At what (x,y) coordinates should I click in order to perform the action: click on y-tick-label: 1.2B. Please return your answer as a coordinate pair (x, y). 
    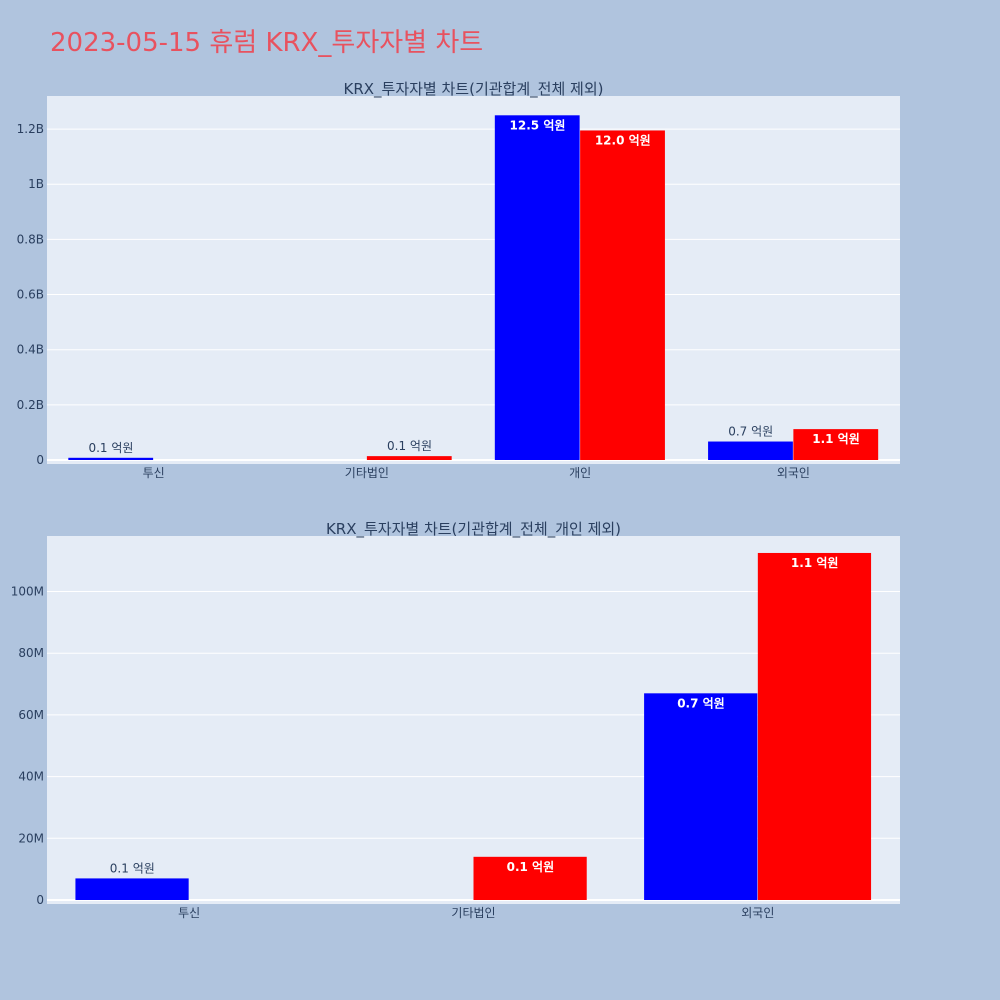
    Looking at the image, I should click on (30, 129).